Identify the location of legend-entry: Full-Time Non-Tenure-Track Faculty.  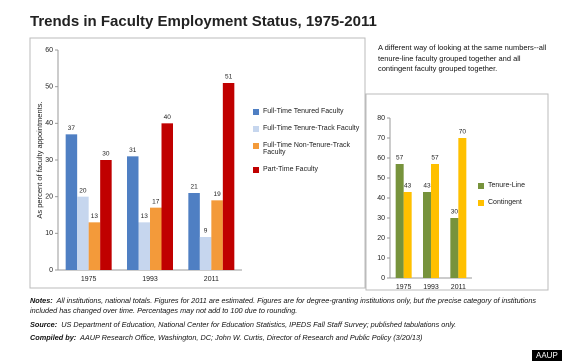
(307, 149).